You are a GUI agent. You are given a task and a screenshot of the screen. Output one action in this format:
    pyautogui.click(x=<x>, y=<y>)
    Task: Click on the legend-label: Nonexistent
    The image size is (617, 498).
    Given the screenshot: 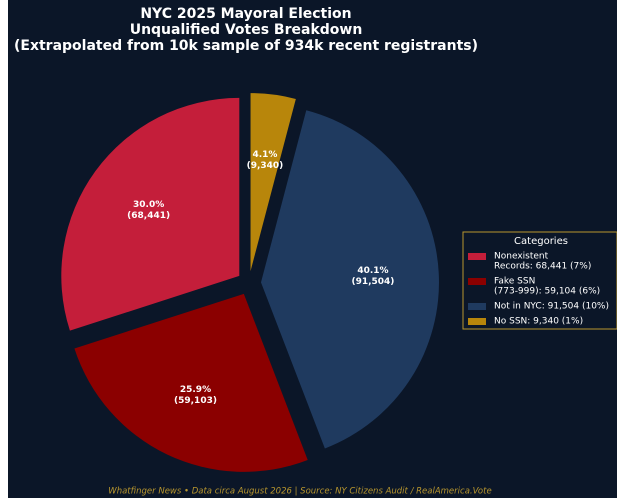 What is the action you would take?
    pyautogui.click(x=521, y=257)
    